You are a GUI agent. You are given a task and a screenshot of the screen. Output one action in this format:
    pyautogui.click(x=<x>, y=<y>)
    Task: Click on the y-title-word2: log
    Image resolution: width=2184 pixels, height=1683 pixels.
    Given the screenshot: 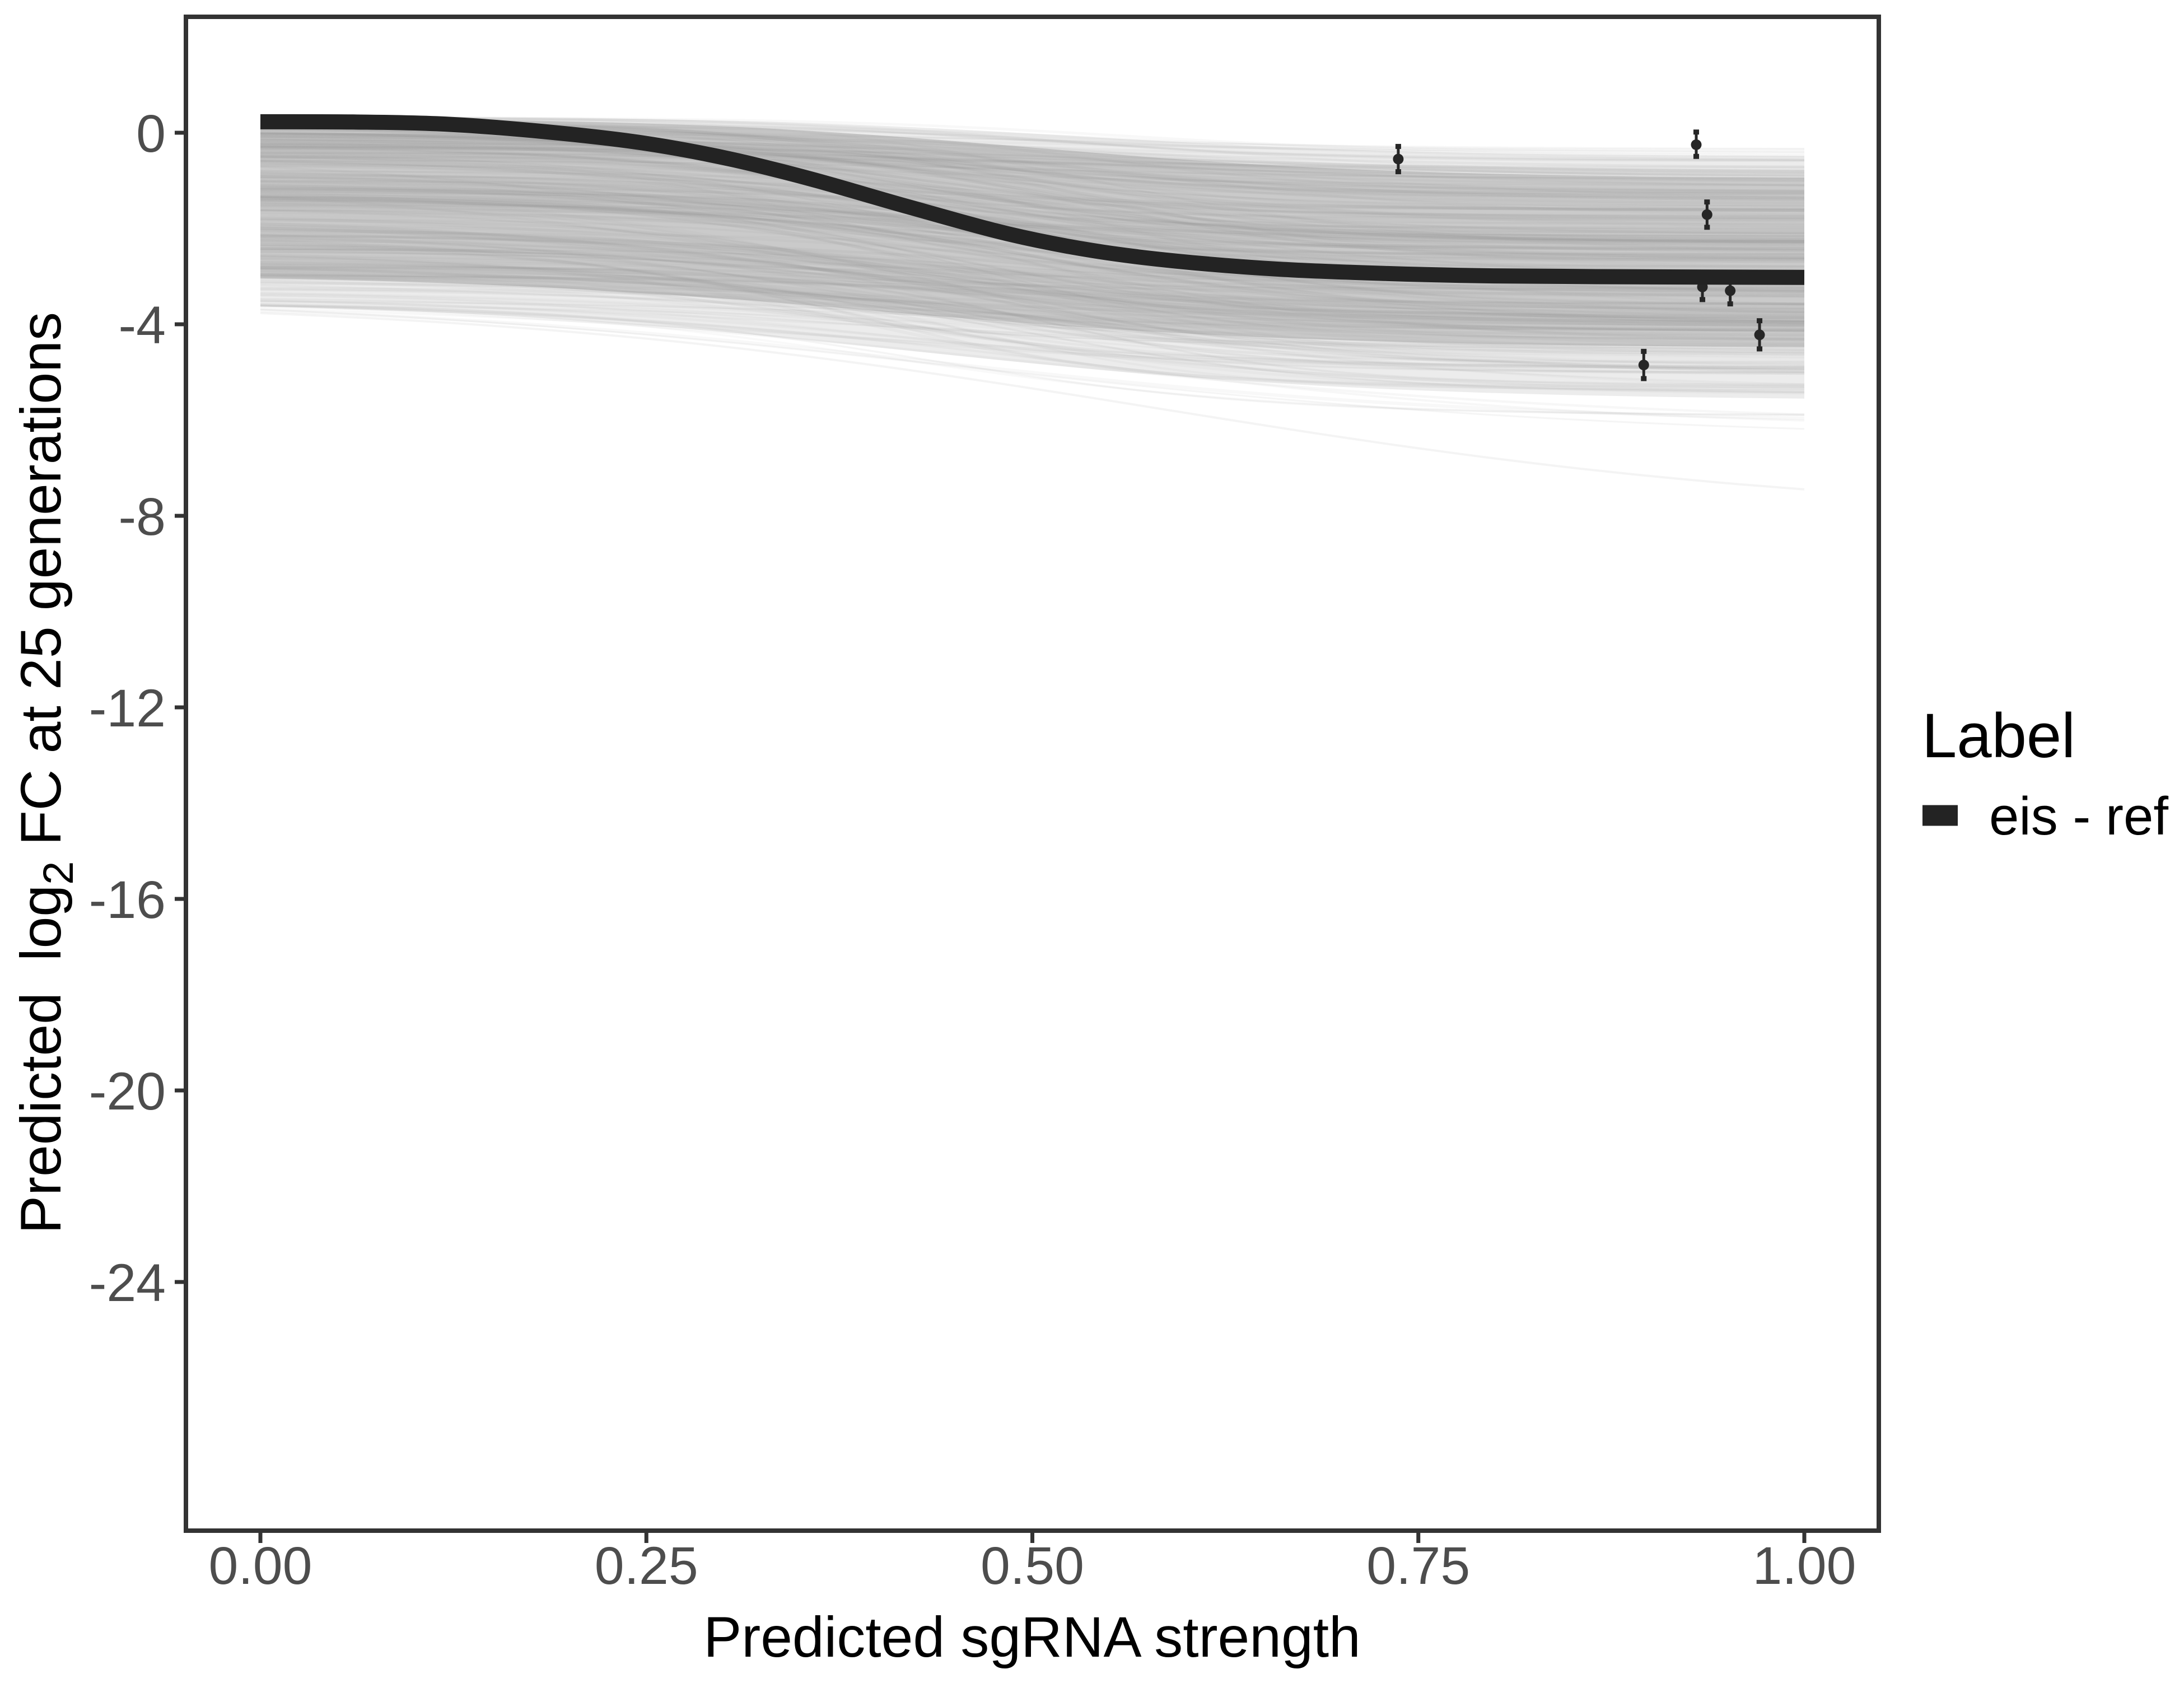 What is the action you would take?
    pyautogui.click(x=41, y=923)
    